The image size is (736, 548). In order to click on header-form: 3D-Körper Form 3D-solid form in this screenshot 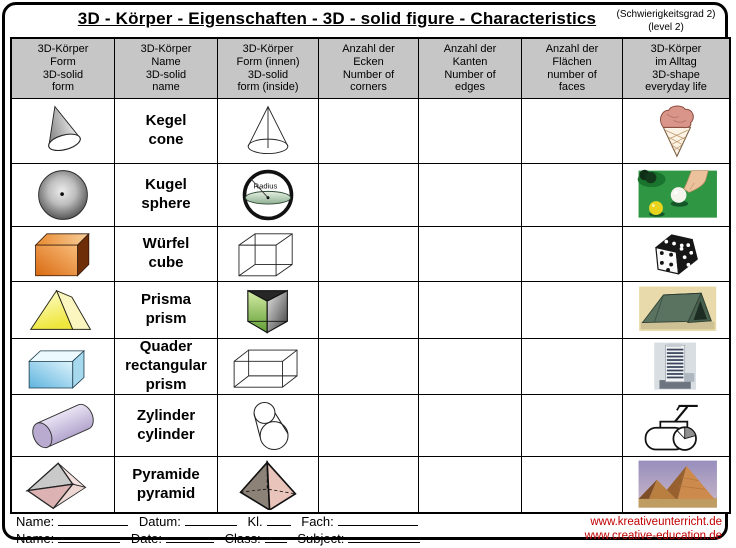, I will do `click(63, 69)`.